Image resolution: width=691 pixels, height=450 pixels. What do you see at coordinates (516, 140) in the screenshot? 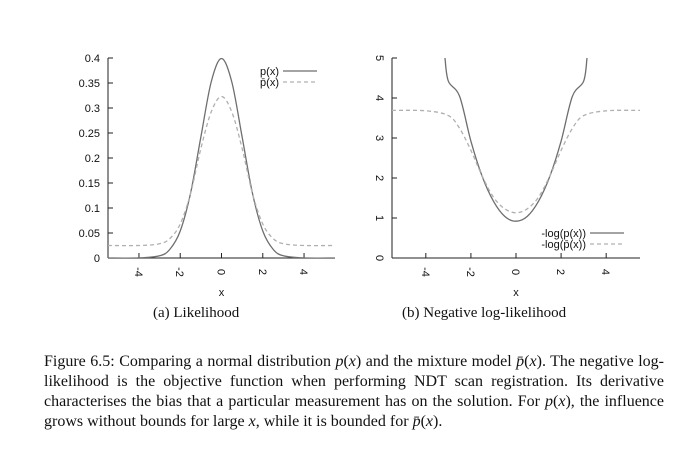
I see `panel-b-series-solid-line` at bounding box center [516, 140].